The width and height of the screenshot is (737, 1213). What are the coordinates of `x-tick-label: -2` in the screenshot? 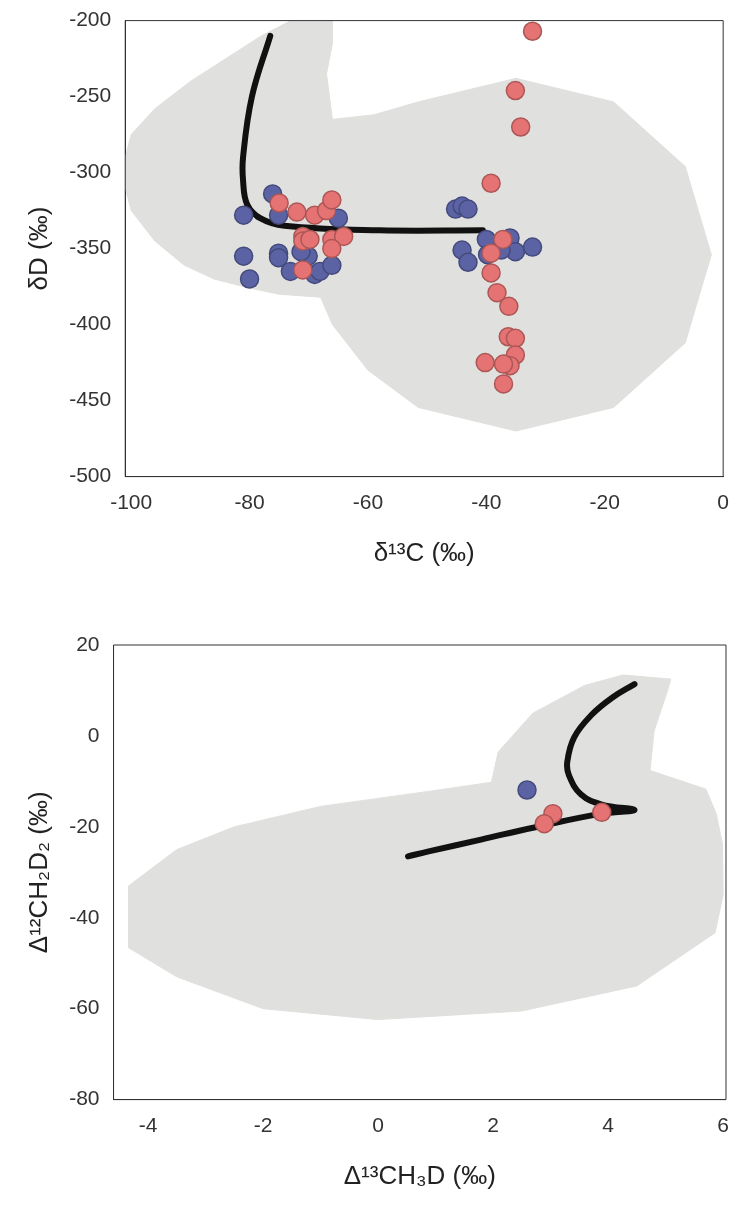 It's located at (263, 1124).